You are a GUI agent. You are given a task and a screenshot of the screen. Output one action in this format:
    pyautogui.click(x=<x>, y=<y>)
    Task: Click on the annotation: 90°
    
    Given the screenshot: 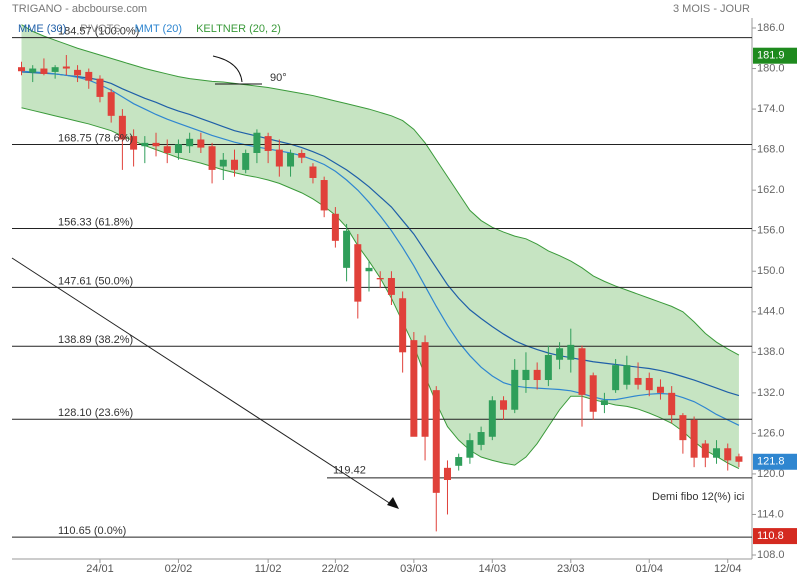 What is the action you would take?
    pyautogui.click(x=278, y=78)
    